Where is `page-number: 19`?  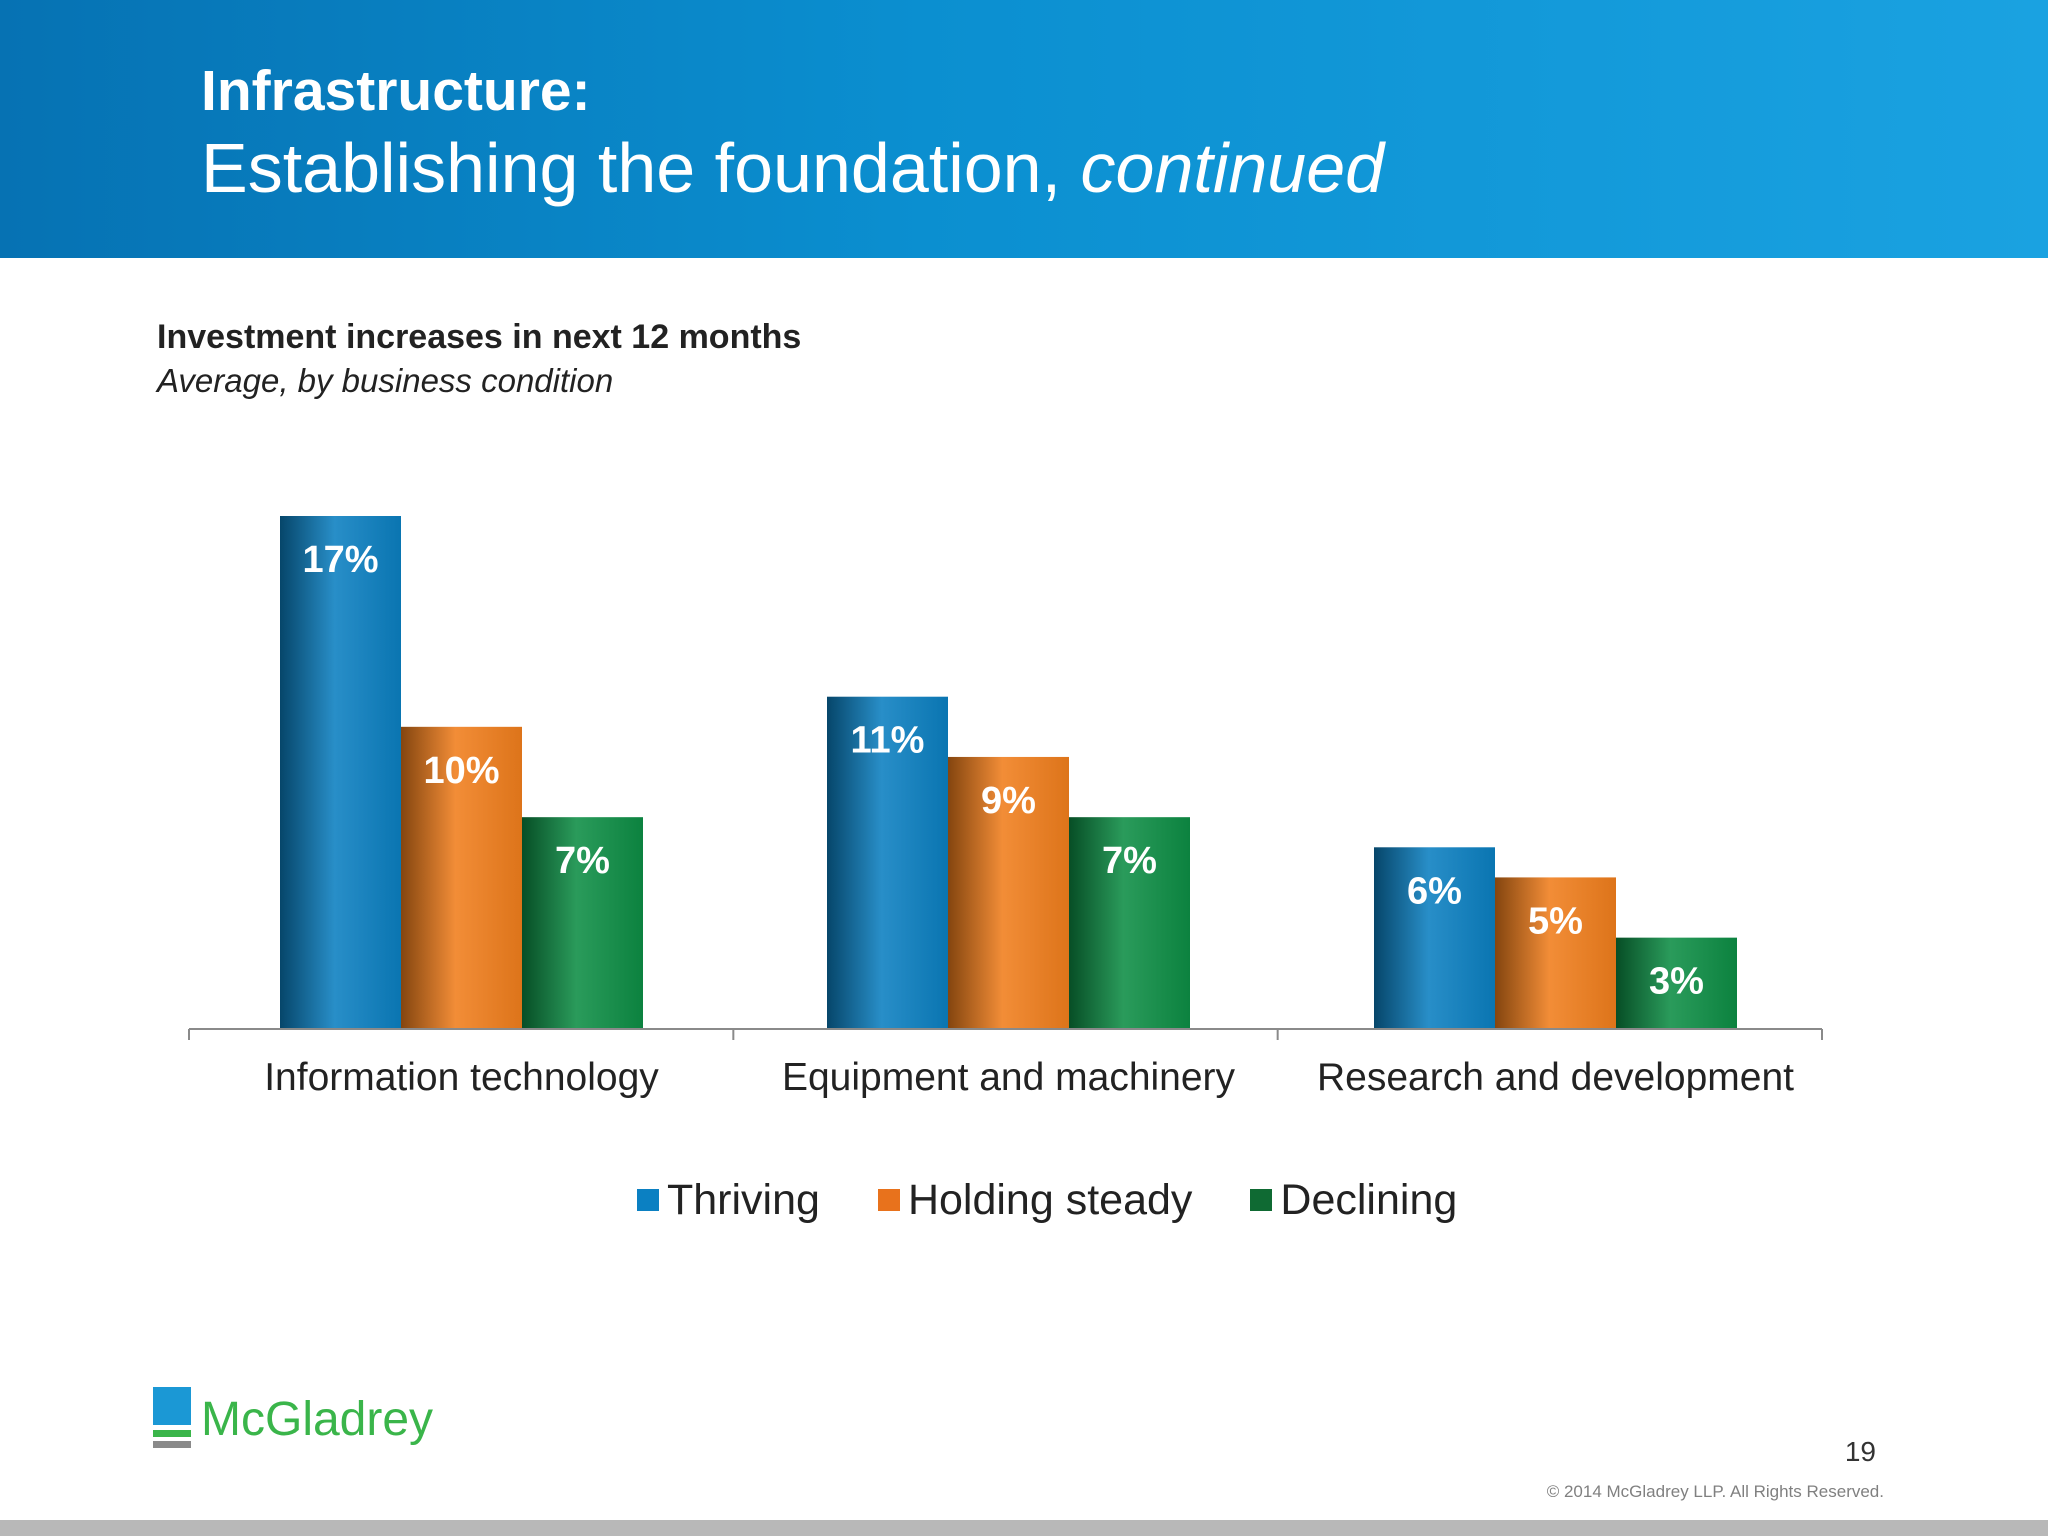 page-number: 19 is located at coordinates (1860, 1451).